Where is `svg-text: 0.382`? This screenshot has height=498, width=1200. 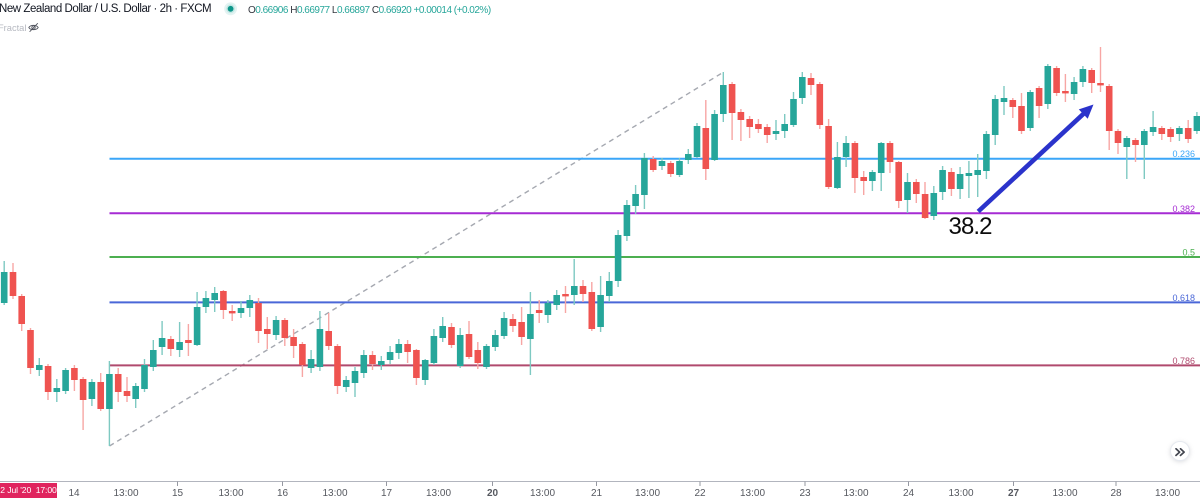
svg-text: 0.382 is located at coordinates (1183, 209).